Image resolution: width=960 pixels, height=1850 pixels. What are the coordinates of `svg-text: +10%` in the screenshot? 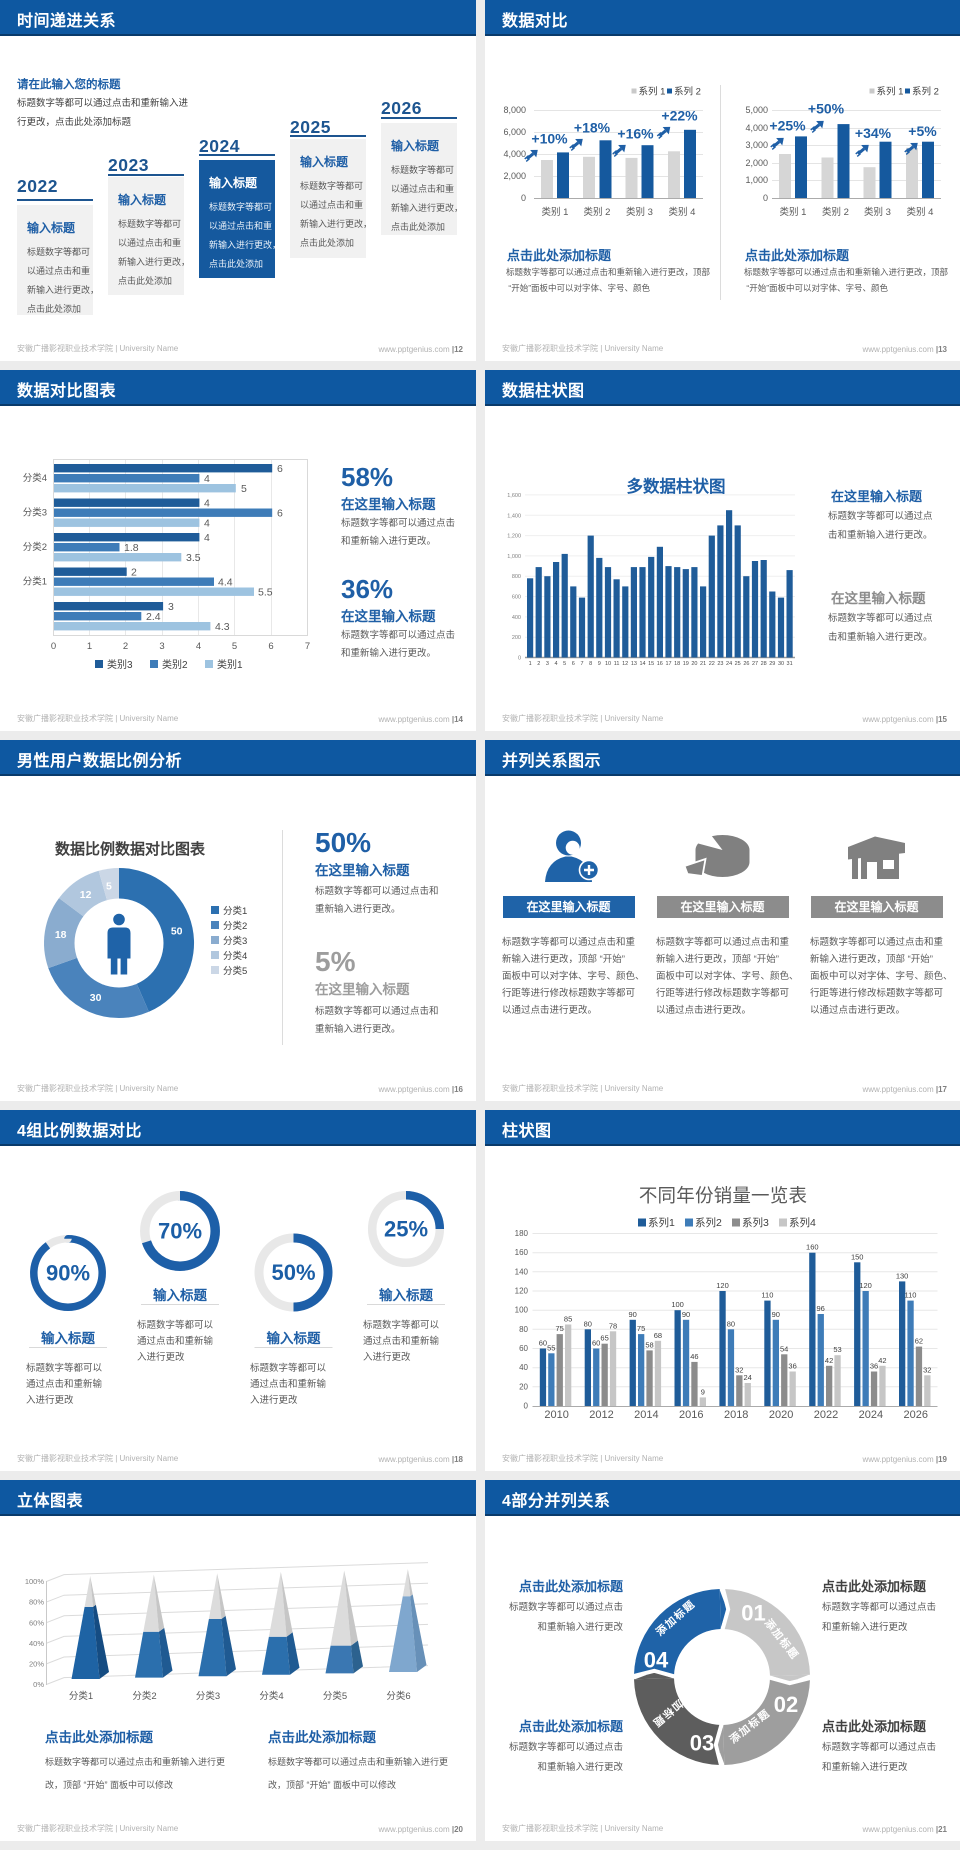 It's located at (549, 139).